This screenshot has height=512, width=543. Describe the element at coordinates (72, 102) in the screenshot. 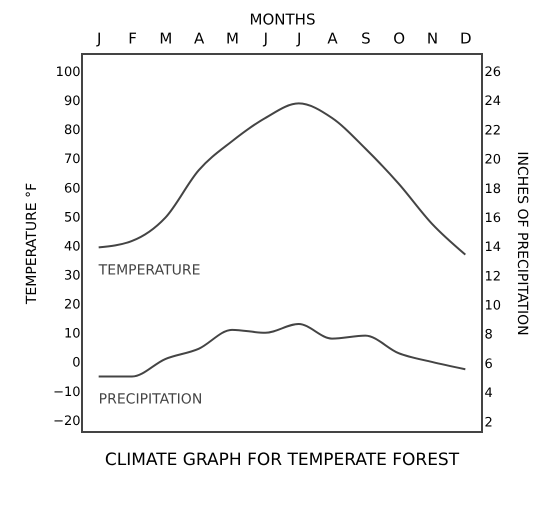

I see `y-tick-label: 90` at that location.